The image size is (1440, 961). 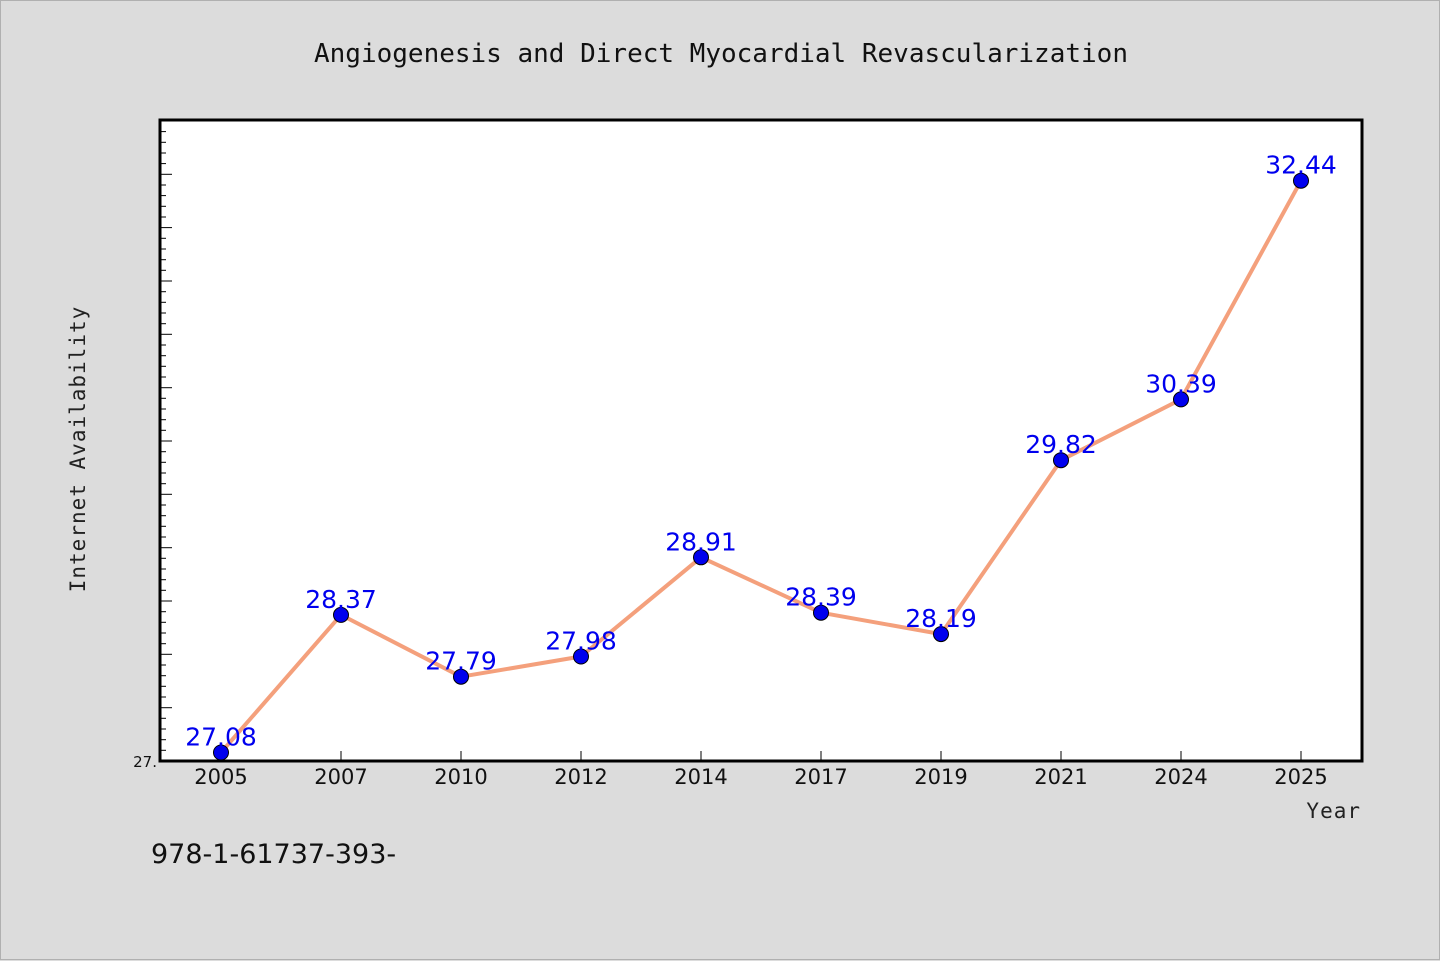 I want to click on data-label: 28.39, so click(x=821, y=597).